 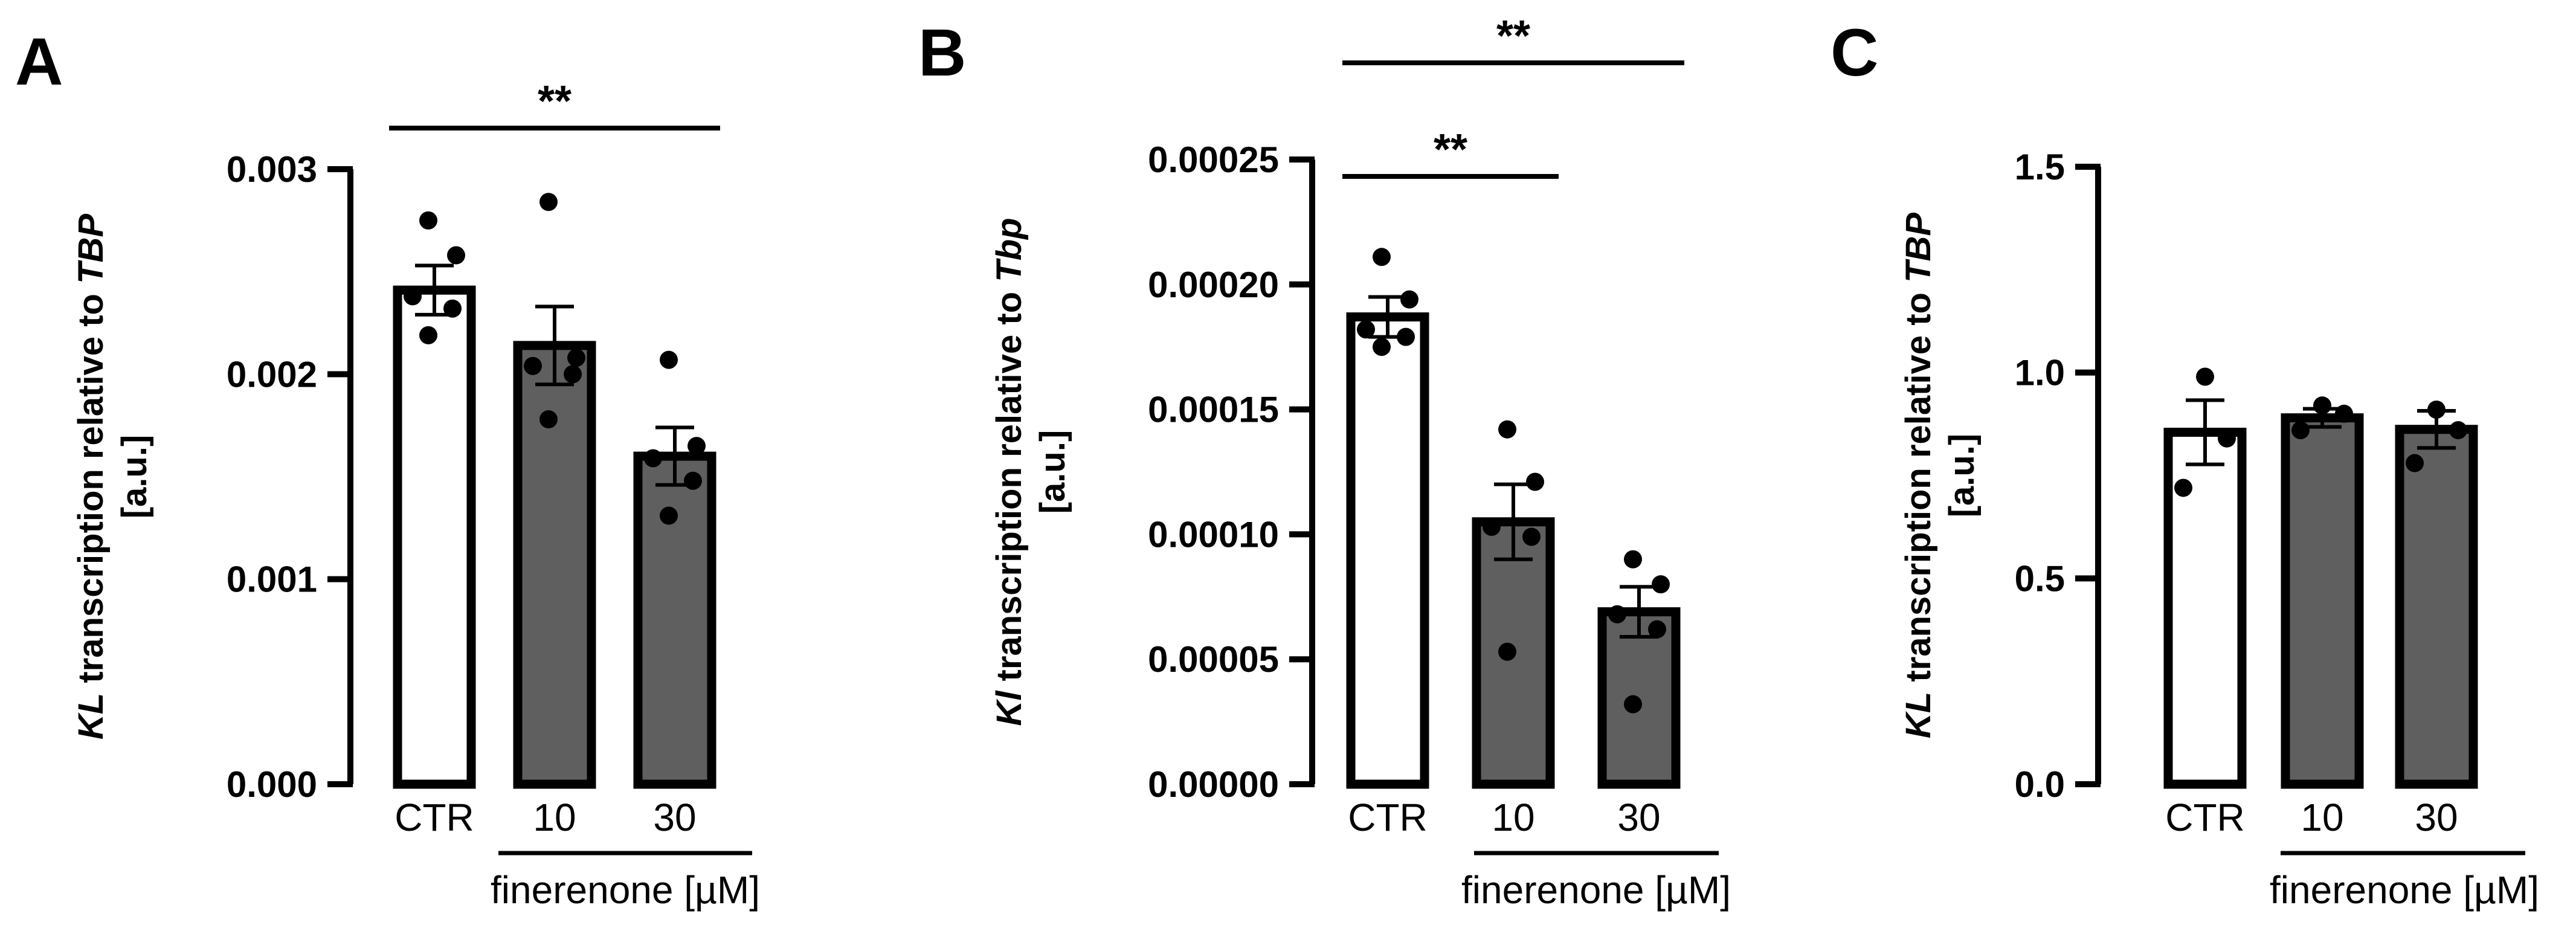 What do you see at coordinates (1213, 534) in the screenshot?
I see `y-tick-label: 0.00010` at bounding box center [1213, 534].